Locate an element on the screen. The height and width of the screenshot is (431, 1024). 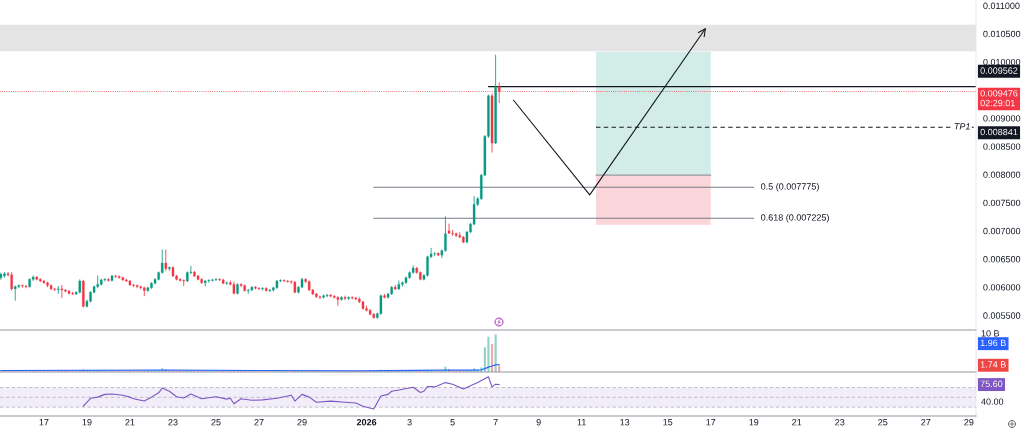
text: 1.96 B is located at coordinates (993, 343).